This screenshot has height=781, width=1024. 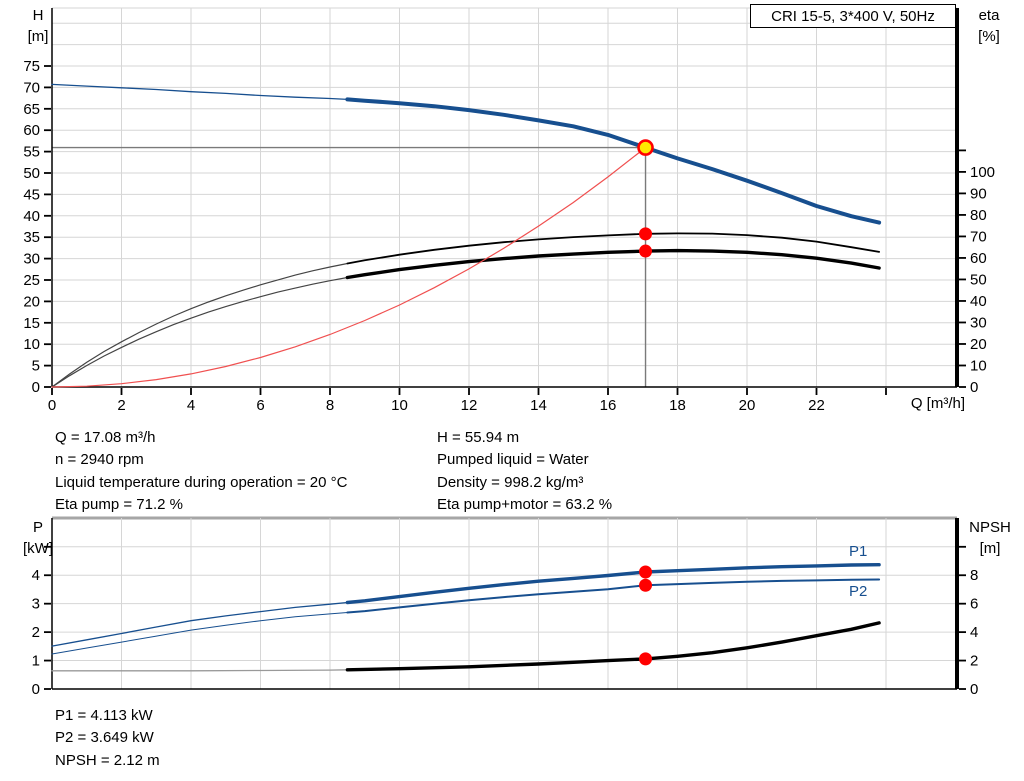 I want to click on left-axis-tick-label: 2, so click(x=36, y=632).